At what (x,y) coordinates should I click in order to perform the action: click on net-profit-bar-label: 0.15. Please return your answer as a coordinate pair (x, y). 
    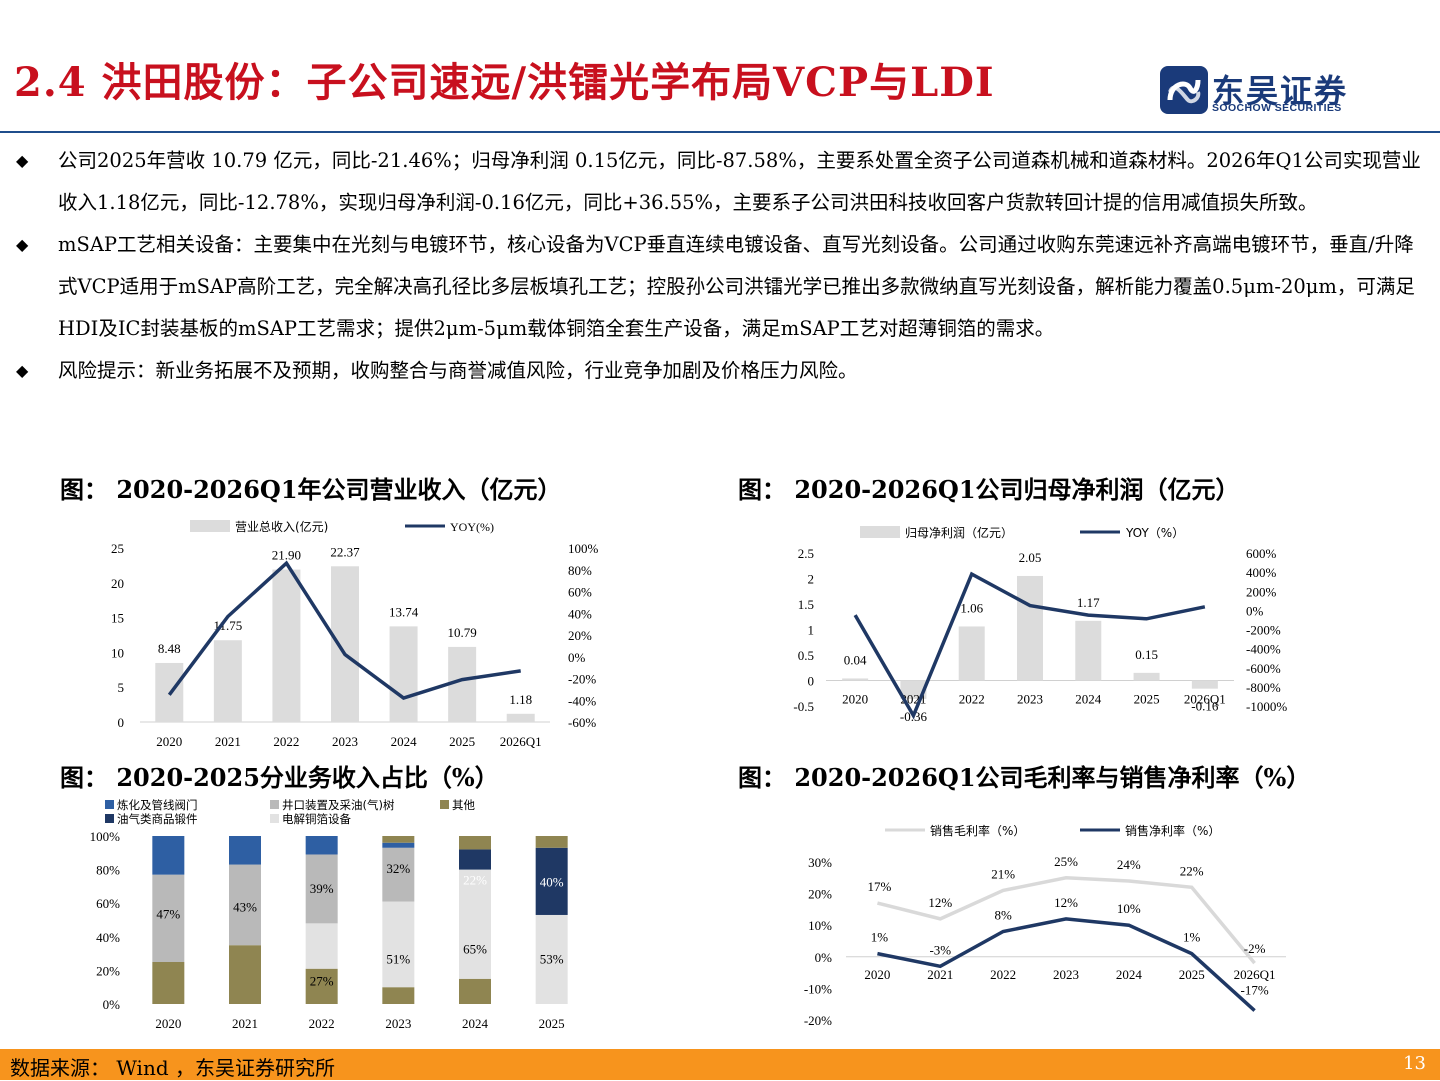
    Looking at the image, I should click on (1146, 654).